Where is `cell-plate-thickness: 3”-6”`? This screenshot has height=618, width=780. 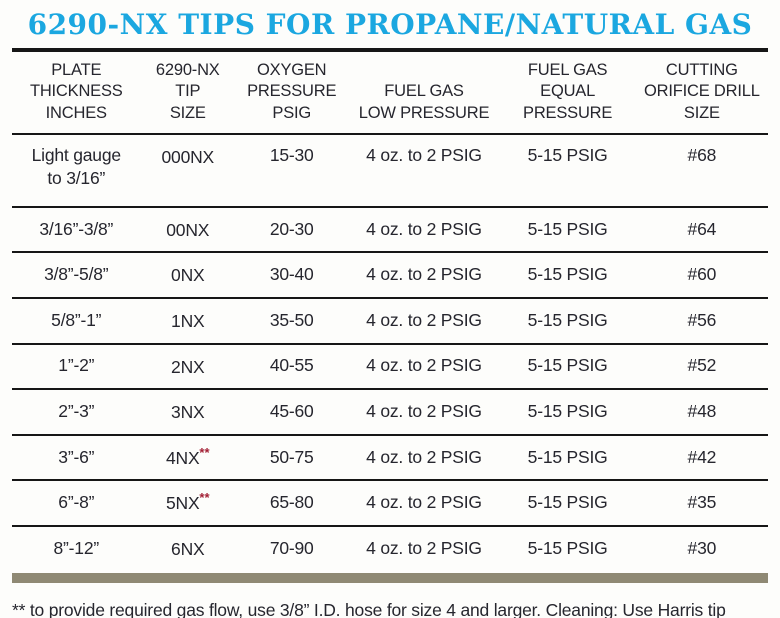
cell-plate-thickness: 3”-6” is located at coordinates (76, 458).